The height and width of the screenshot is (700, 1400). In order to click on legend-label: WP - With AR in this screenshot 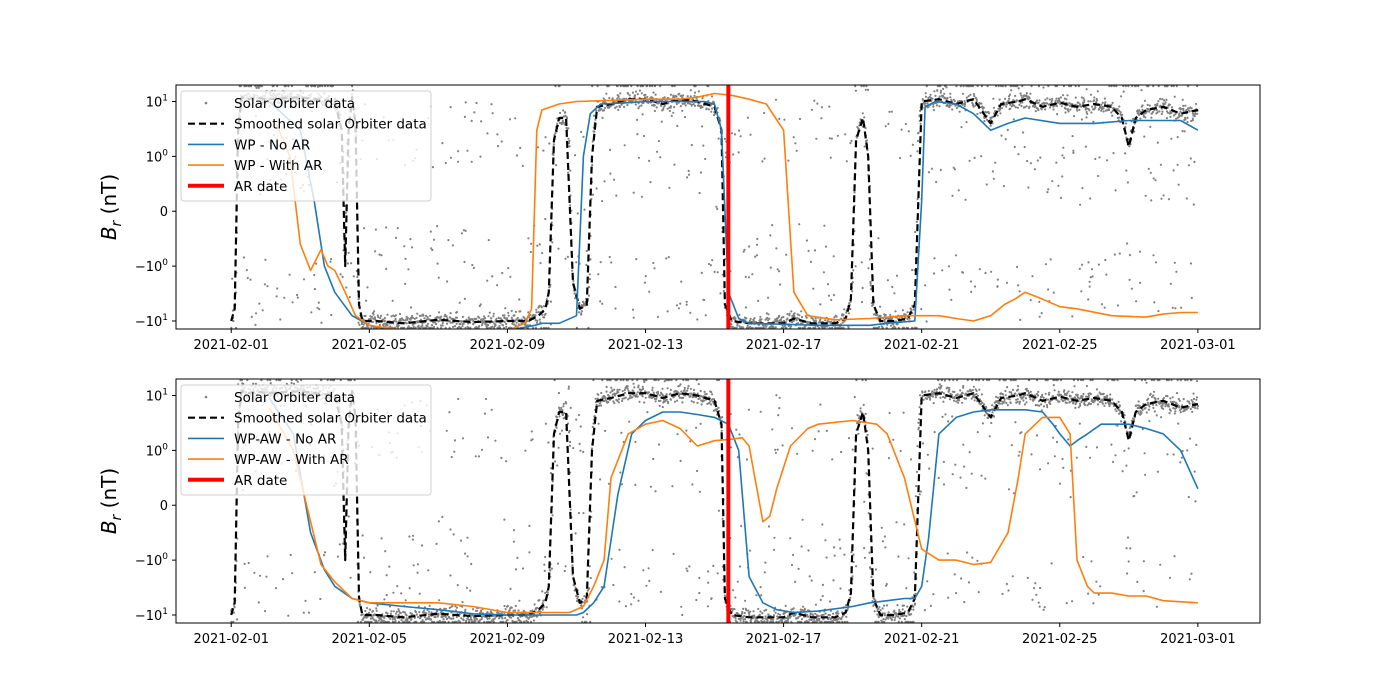, I will do `click(278, 166)`.